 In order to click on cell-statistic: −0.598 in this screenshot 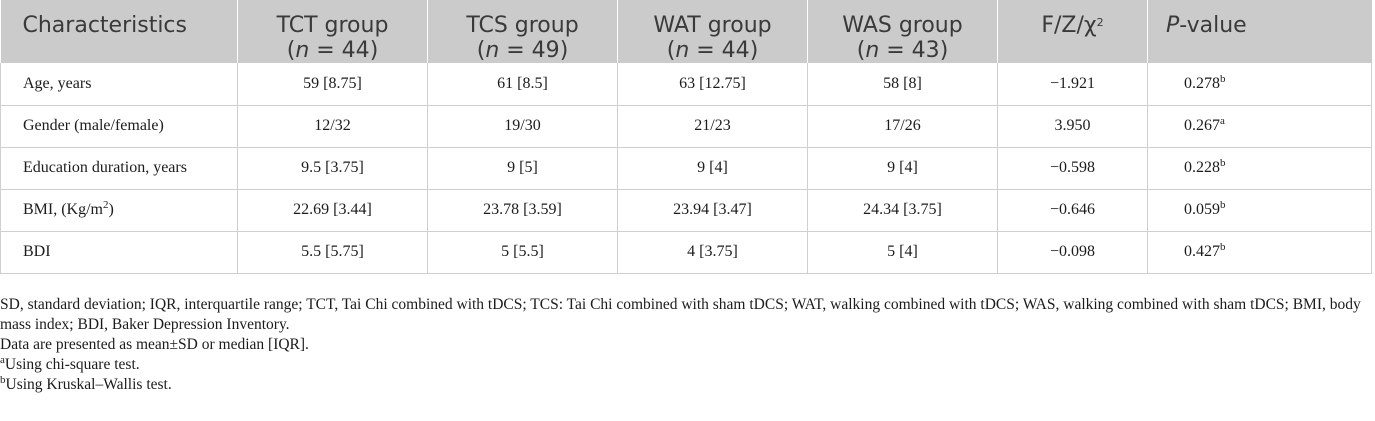, I will do `click(1072, 168)`.